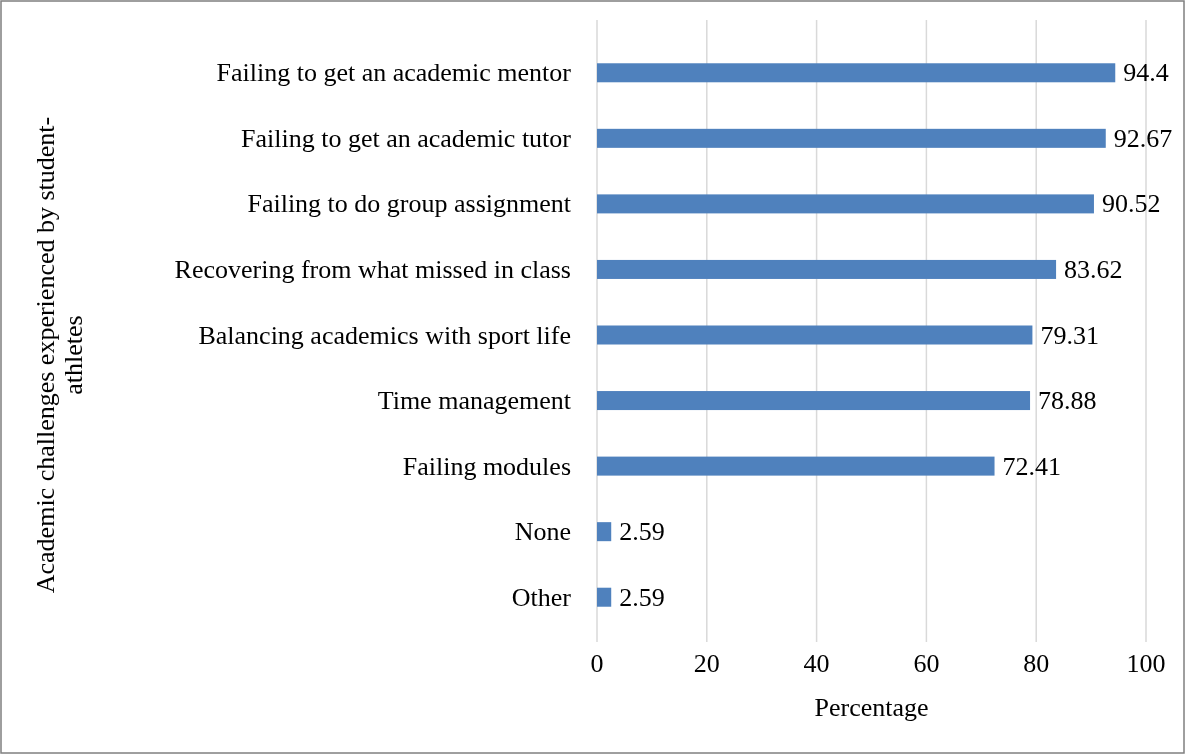 This screenshot has height=754, width=1185. What do you see at coordinates (1093, 269) in the screenshot?
I see `data-label: 83.62` at bounding box center [1093, 269].